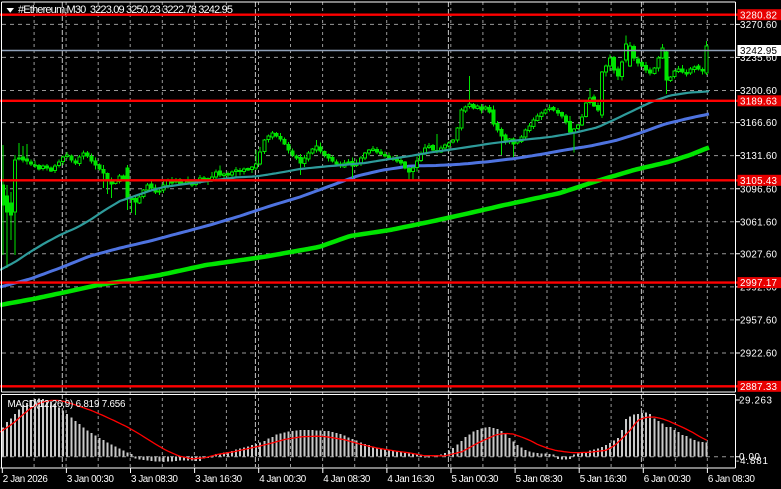  Describe the element at coordinates (411, 479) in the screenshot. I see `svg-text: 4 Jan 16:30` at that location.